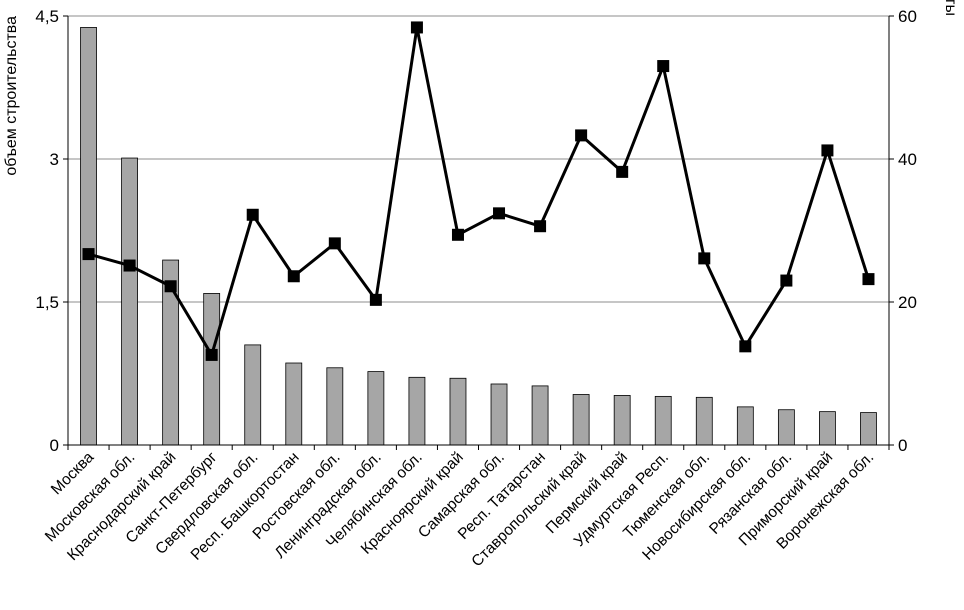  I want to click on right-tick-label: 40, so click(907, 159).